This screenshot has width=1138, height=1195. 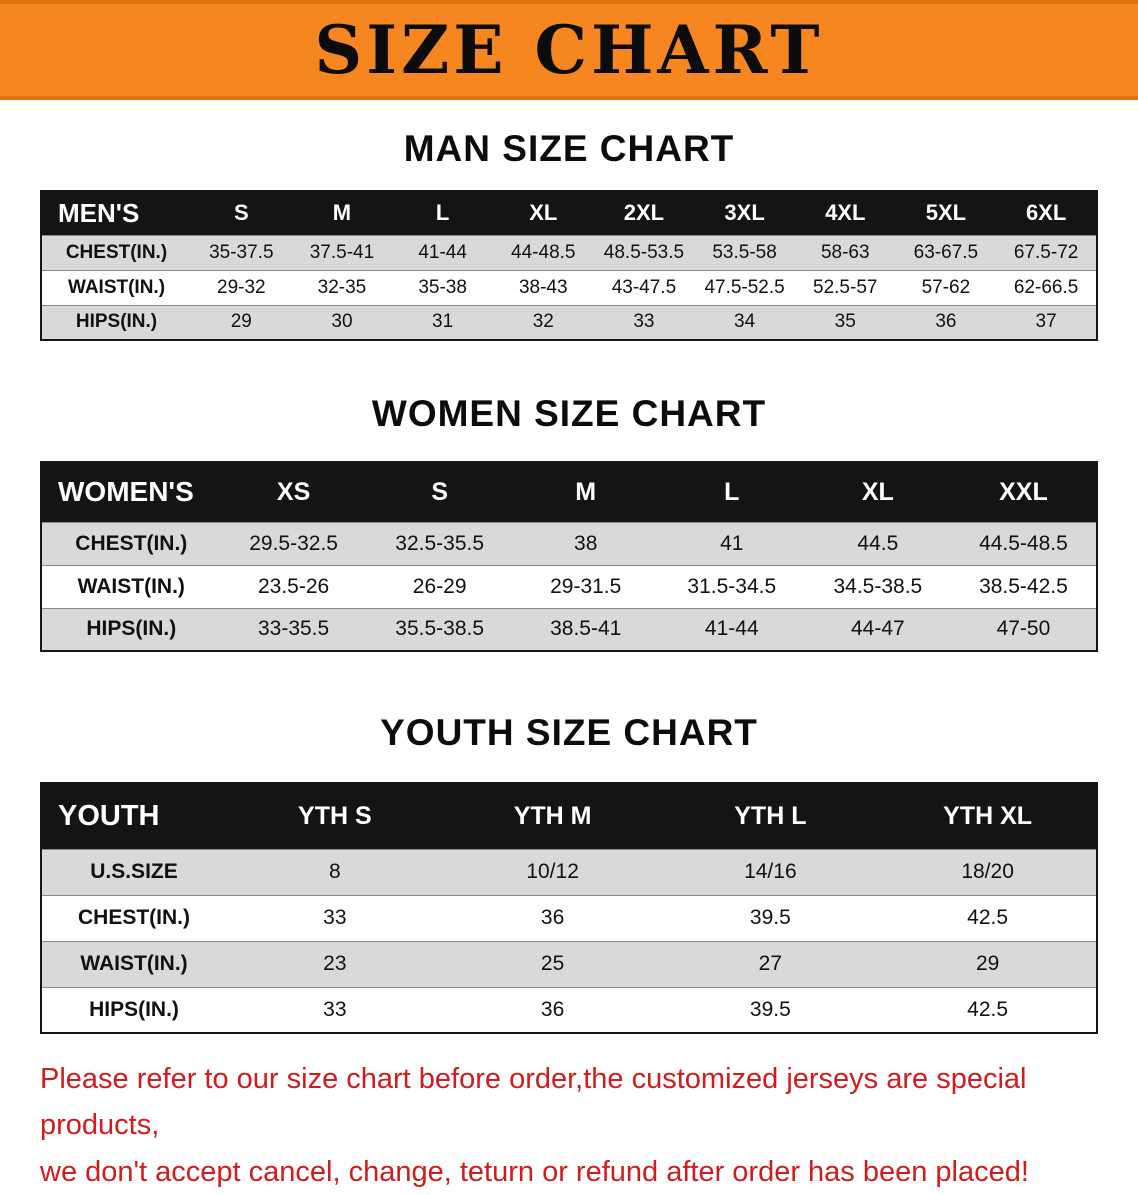 I want to click on header-cell: YTH XL, so click(x=988, y=815).